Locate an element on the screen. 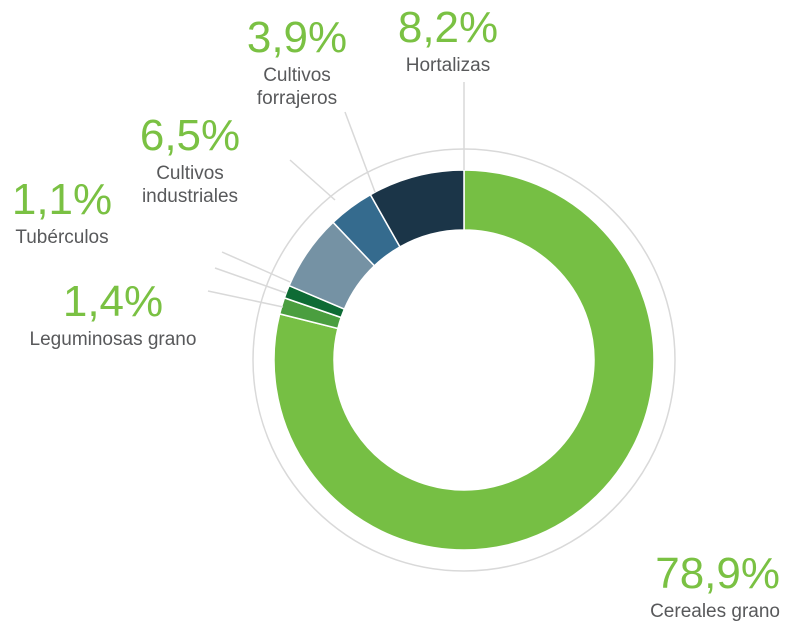 This screenshot has height=629, width=787. segment-label: 3,9% Cultivos forrajeros is located at coordinates (297, 63).